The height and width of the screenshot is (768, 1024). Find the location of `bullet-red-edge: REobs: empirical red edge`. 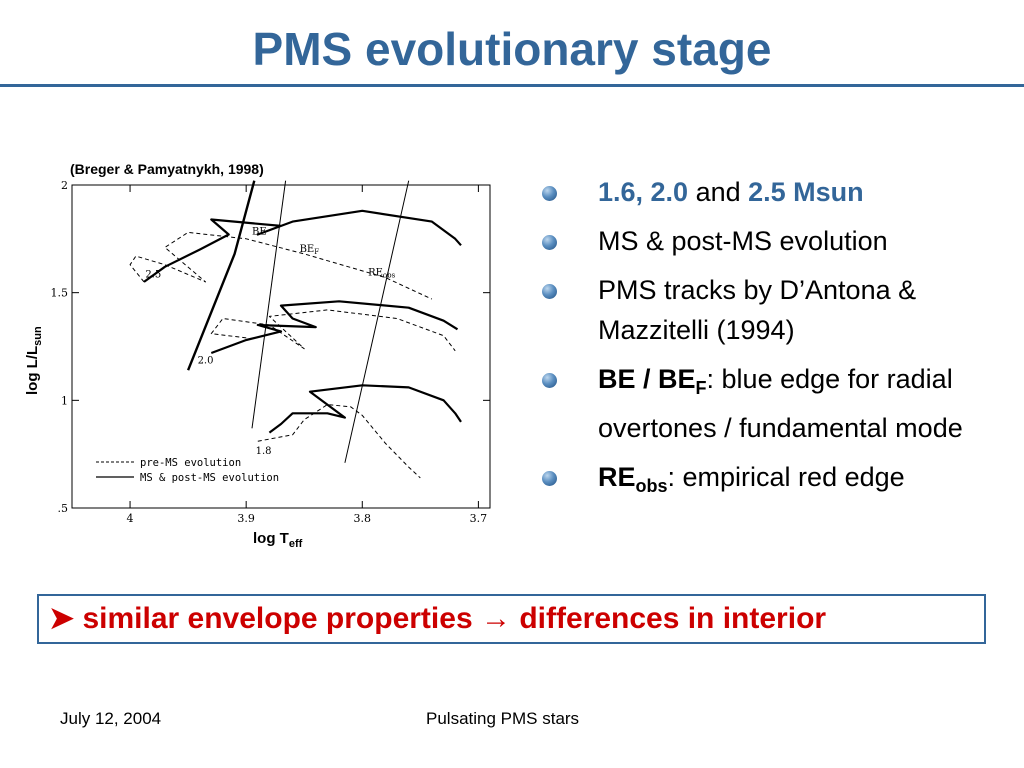

bullet-red-edge: REobs: empirical red edge is located at coordinates (775, 481).